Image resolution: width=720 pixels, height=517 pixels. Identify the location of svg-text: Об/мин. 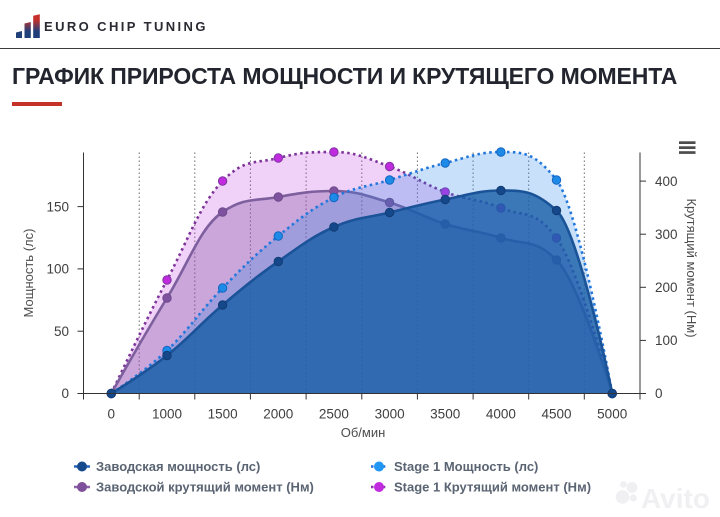
(363, 432).